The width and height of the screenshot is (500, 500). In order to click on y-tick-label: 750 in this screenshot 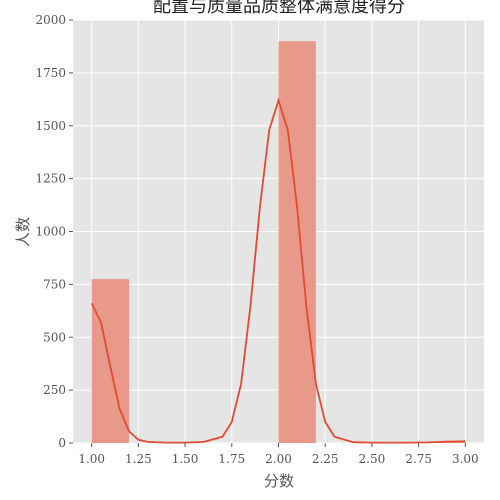, I will do `click(54, 284)`.